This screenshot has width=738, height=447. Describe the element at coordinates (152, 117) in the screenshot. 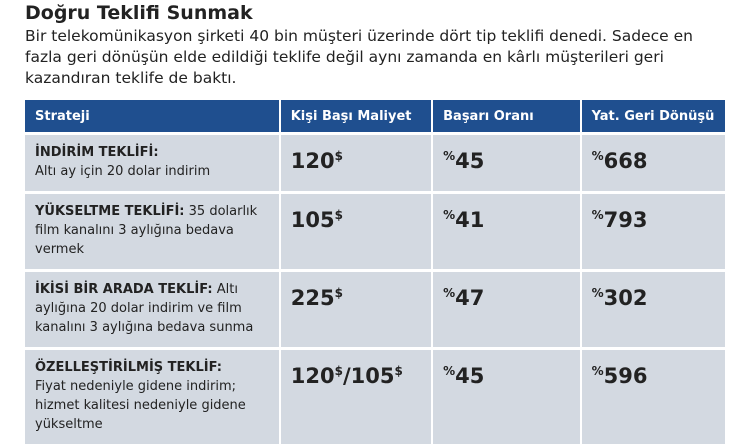

I see `column-header: Strateji` at that location.